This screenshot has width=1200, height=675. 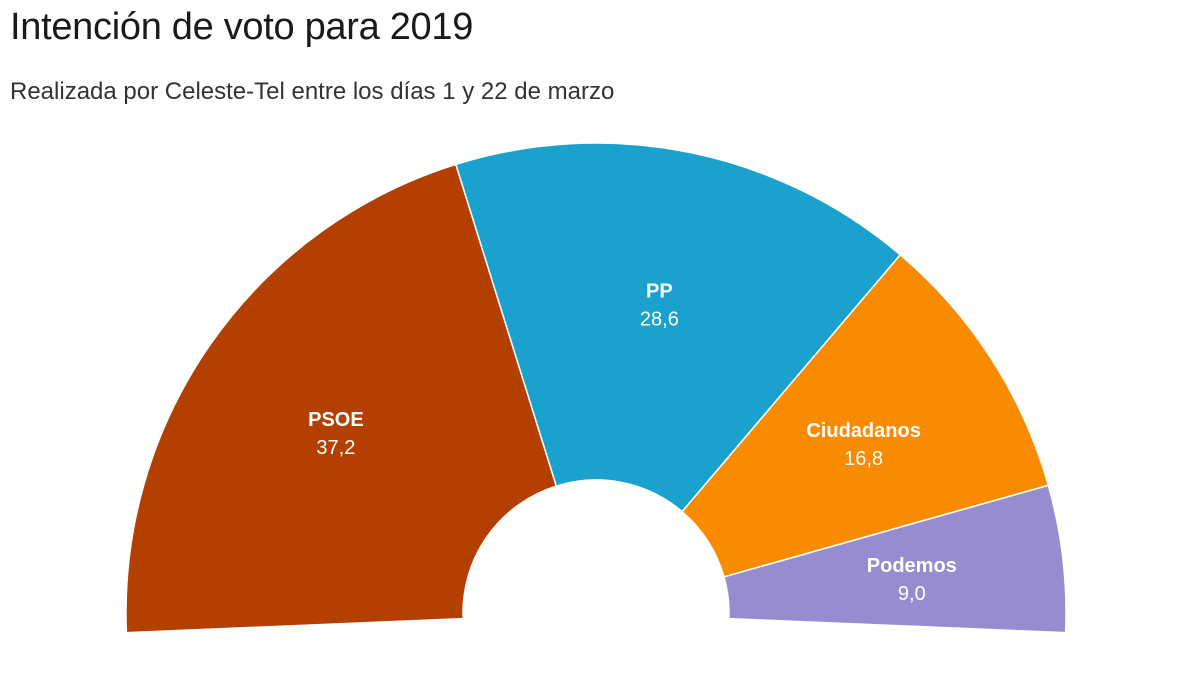 I want to click on slice-label-podemos: Podemos, so click(x=912, y=566).